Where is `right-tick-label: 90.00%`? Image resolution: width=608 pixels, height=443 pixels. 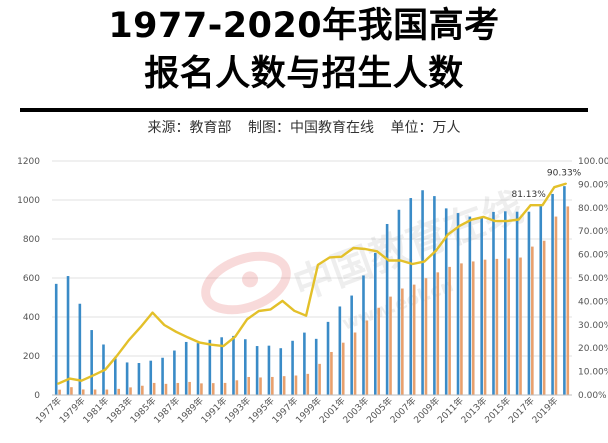
right-tick-label: 90.00% is located at coordinates (593, 185).